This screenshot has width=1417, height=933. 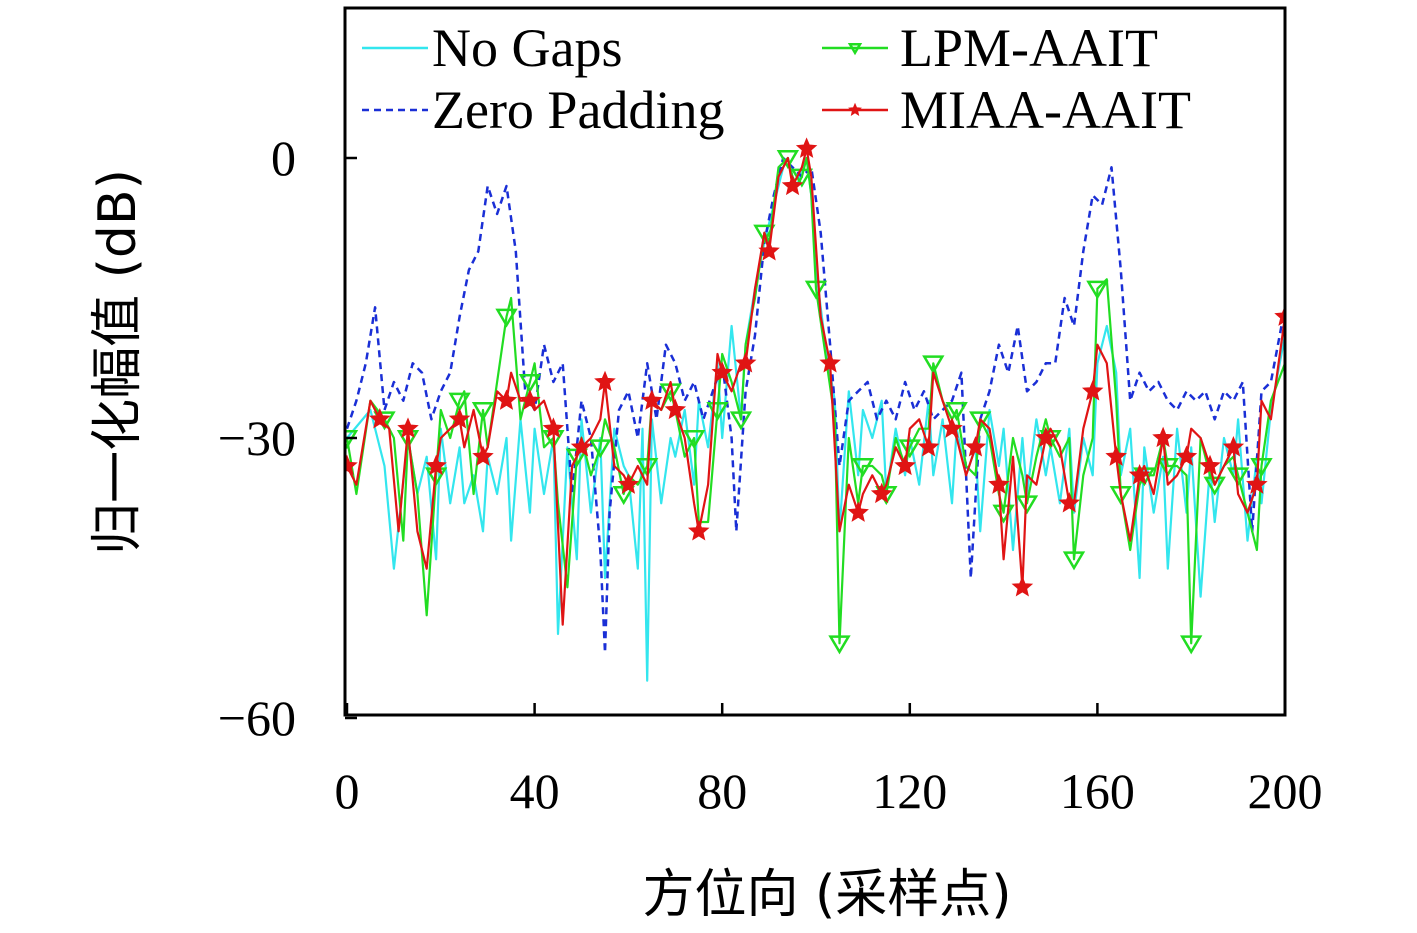 I want to click on x-tick-label: 80, so click(x=722, y=791).